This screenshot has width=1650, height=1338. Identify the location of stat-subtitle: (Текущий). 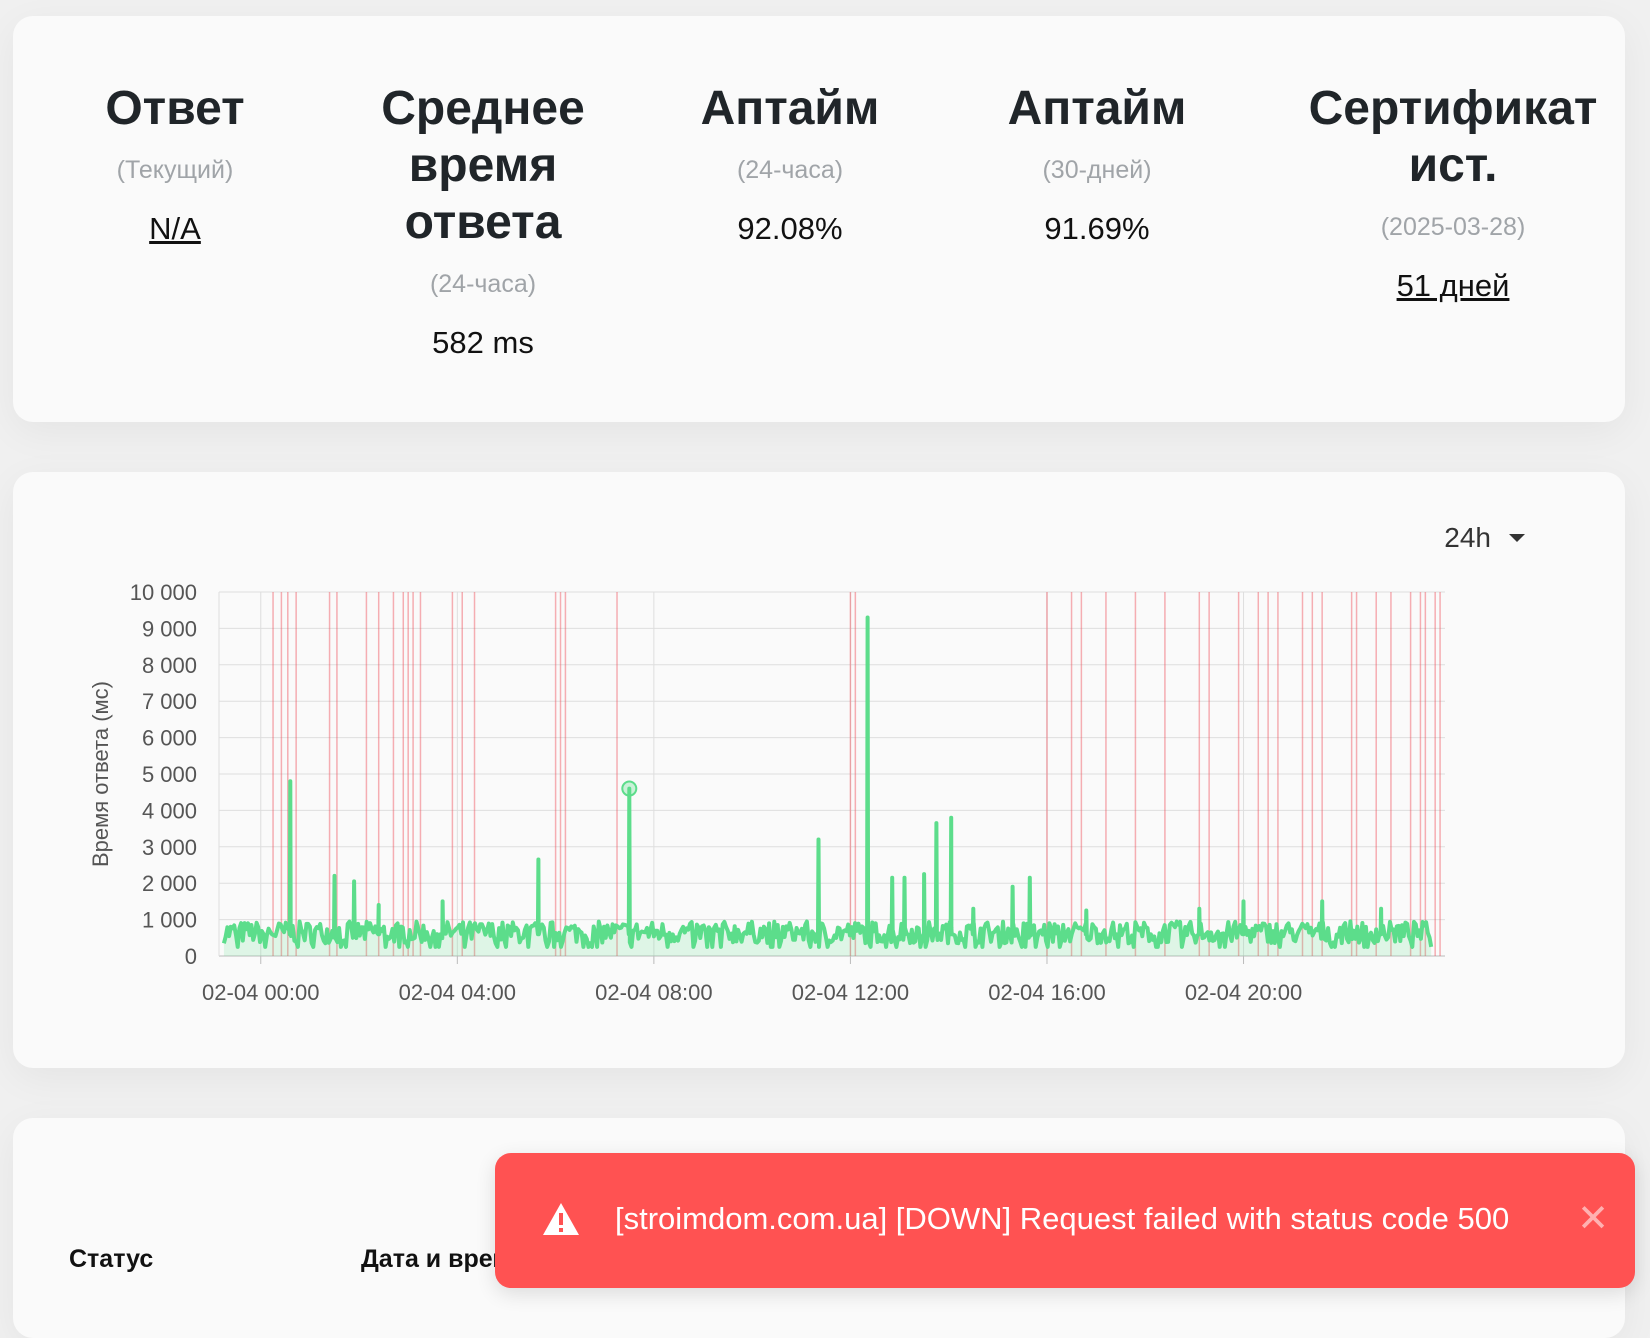
(175, 170).